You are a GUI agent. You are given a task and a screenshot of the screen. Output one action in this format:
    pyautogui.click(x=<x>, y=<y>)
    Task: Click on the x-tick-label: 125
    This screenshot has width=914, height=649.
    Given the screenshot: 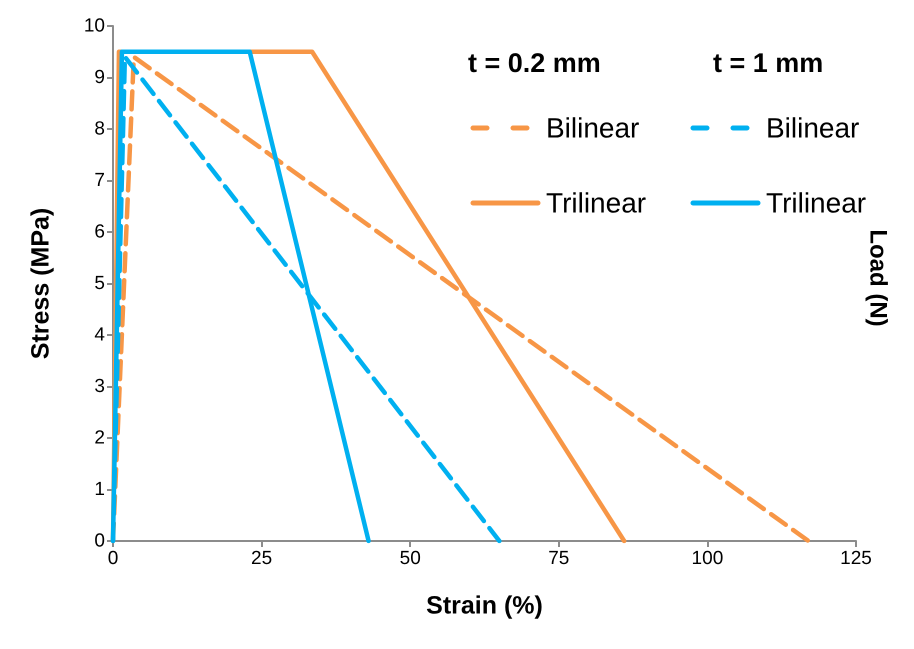 What is the action you would take?
    pyautogui.click(x=856, y=558)
    